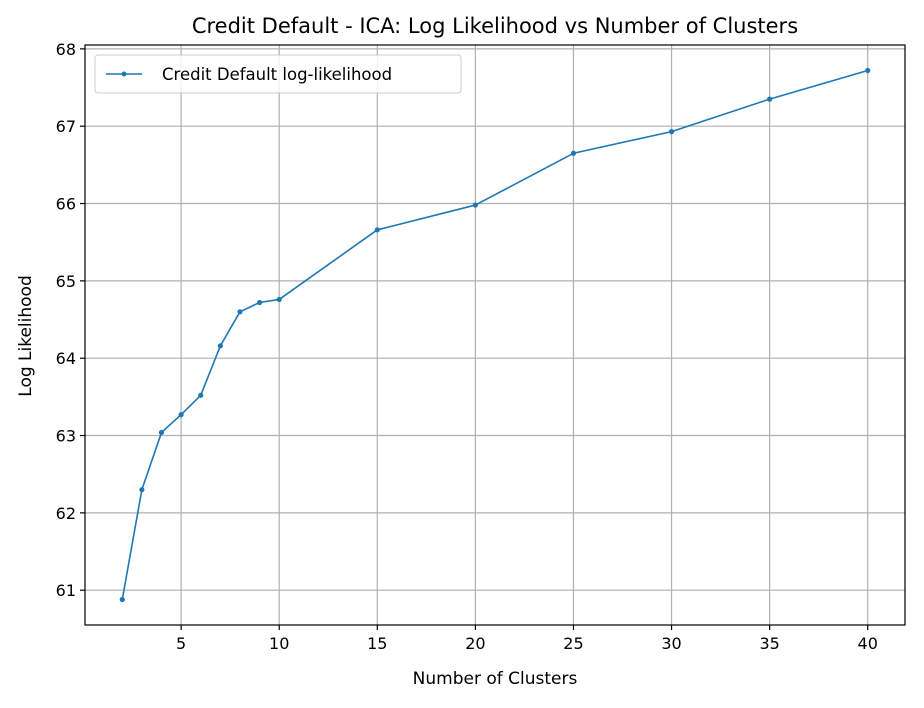 This screenshot has width=924, height=708. Describe the element at coordinates (66, 281) in the screenshot. I see `y-tick-label: 65` at that location.